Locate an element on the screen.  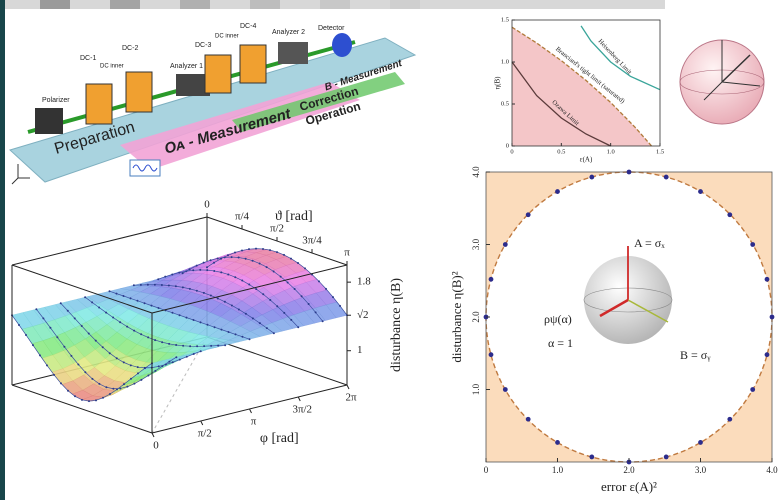
axis is located at coordinates (741, 84).